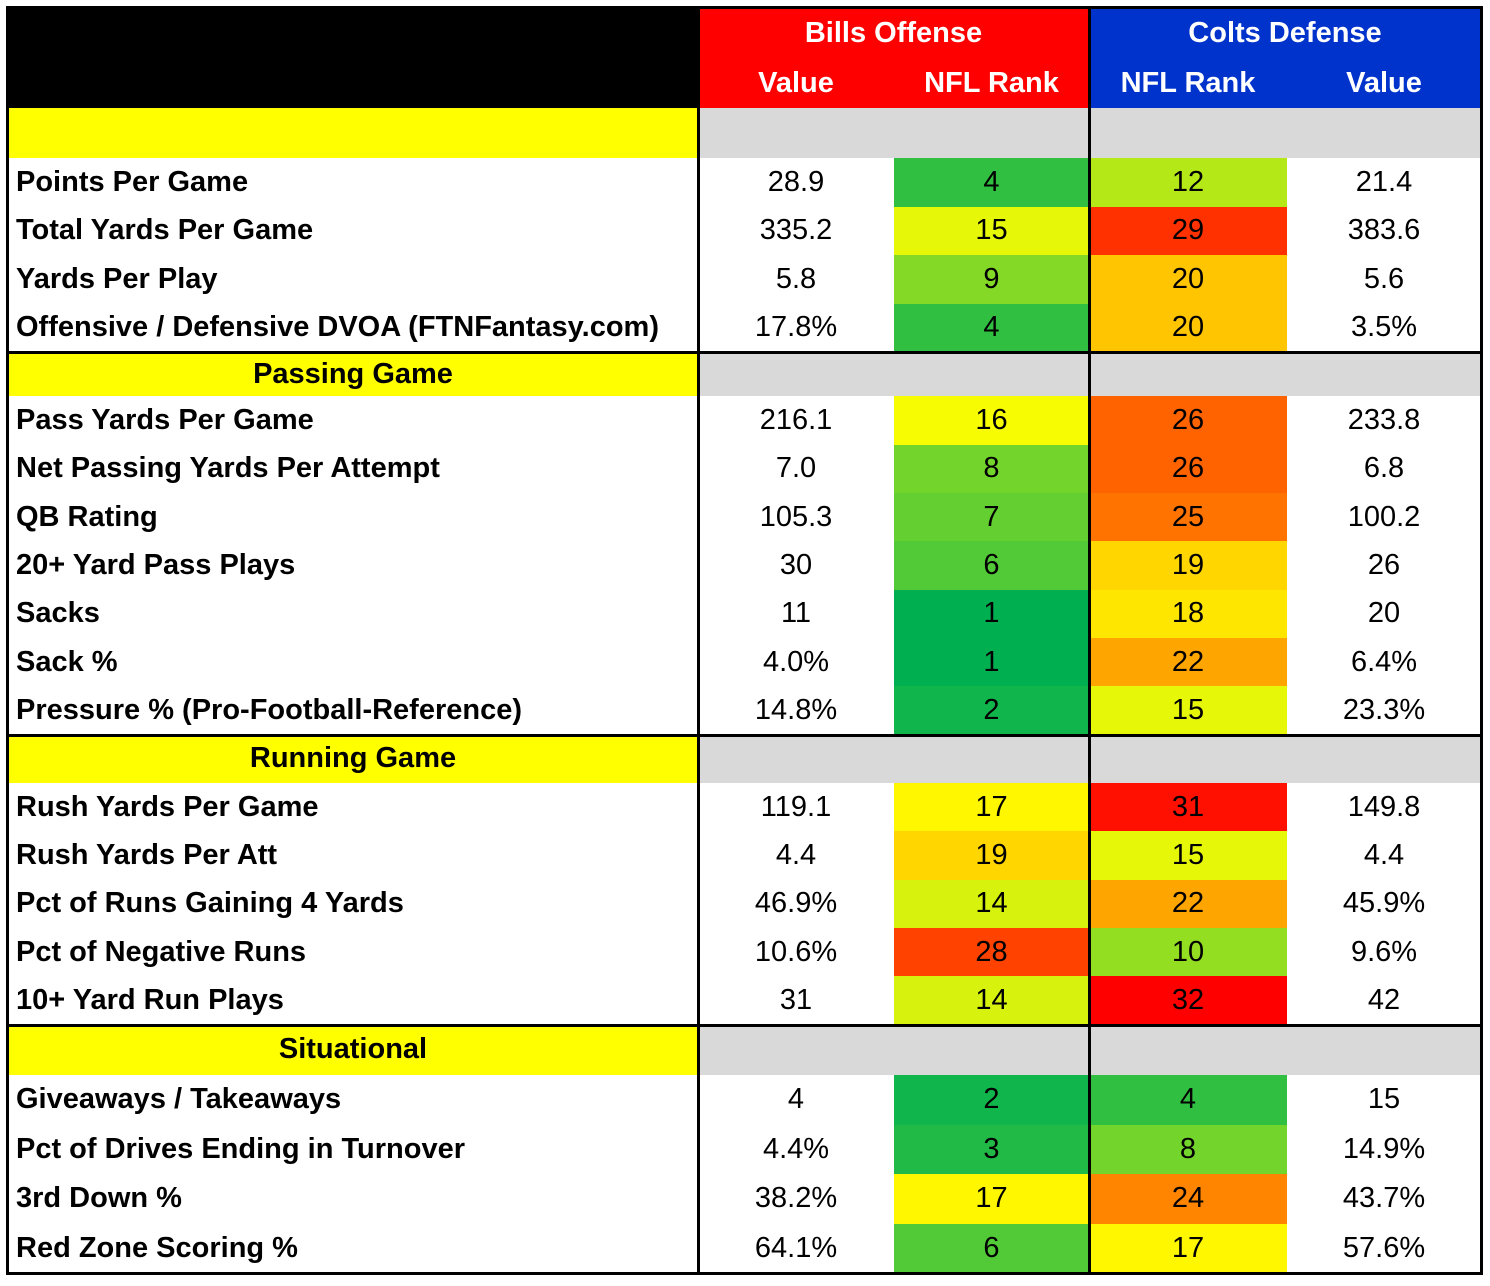  What do you see at coordinates (1188, 420) in the screenshot?
I see `colts-rank: 26` at bounding box center [1188, 420].